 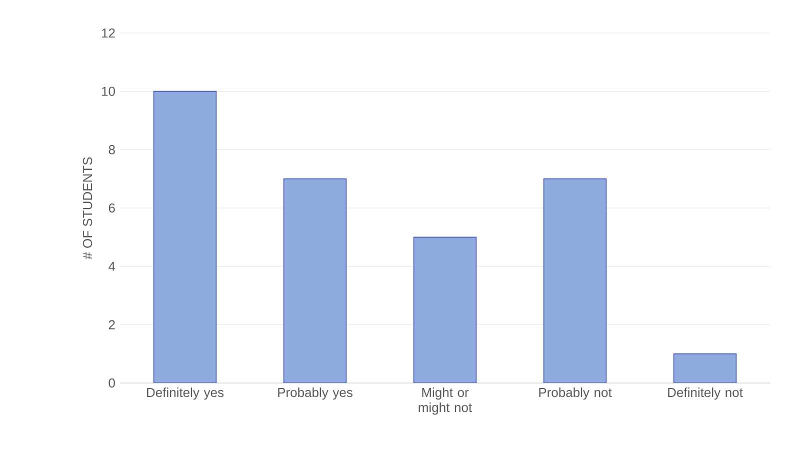 I want to click on x-tick-label: Probably yes, so click(x=315, y=394).